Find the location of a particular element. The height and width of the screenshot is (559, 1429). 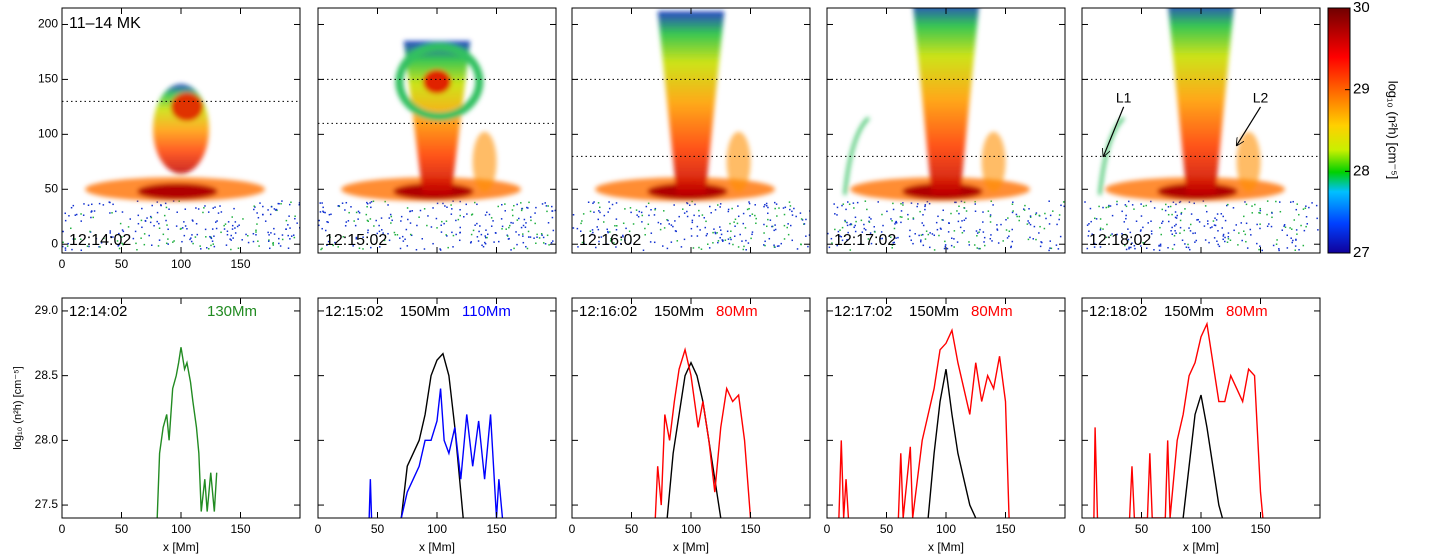

panel-content is located at coordinates (436, 435).